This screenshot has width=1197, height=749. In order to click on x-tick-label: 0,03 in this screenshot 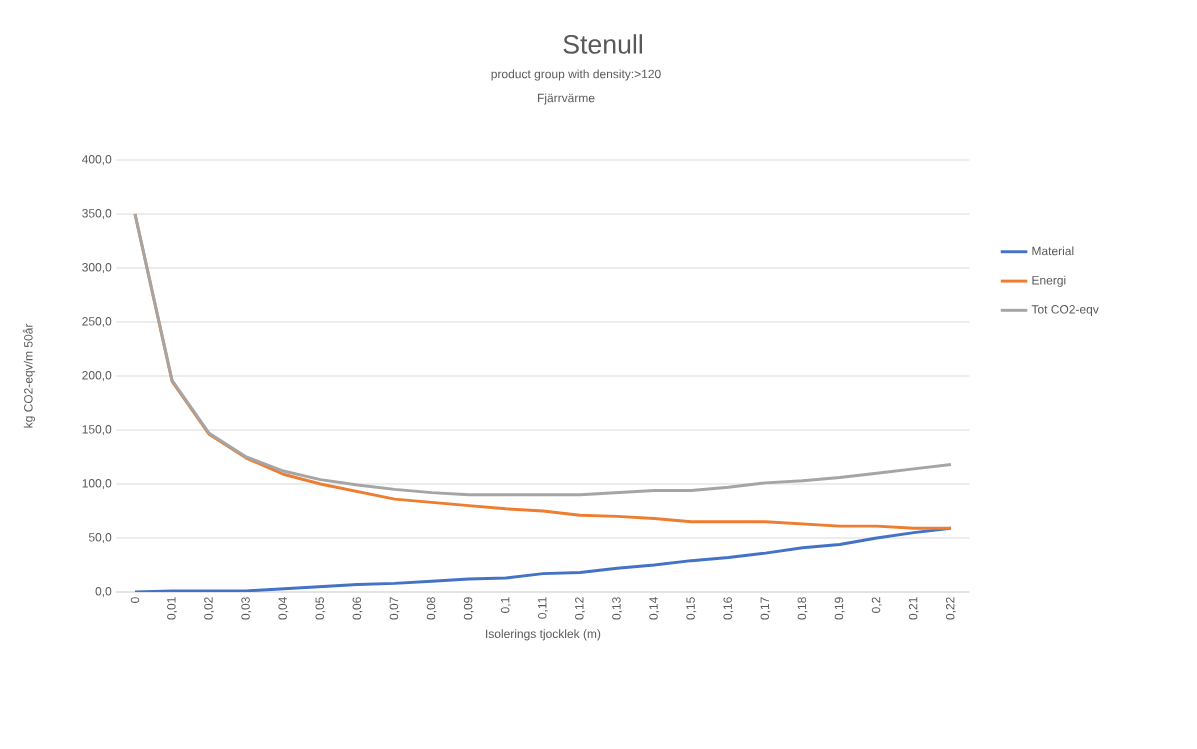, I will do `click(246, 608)`.